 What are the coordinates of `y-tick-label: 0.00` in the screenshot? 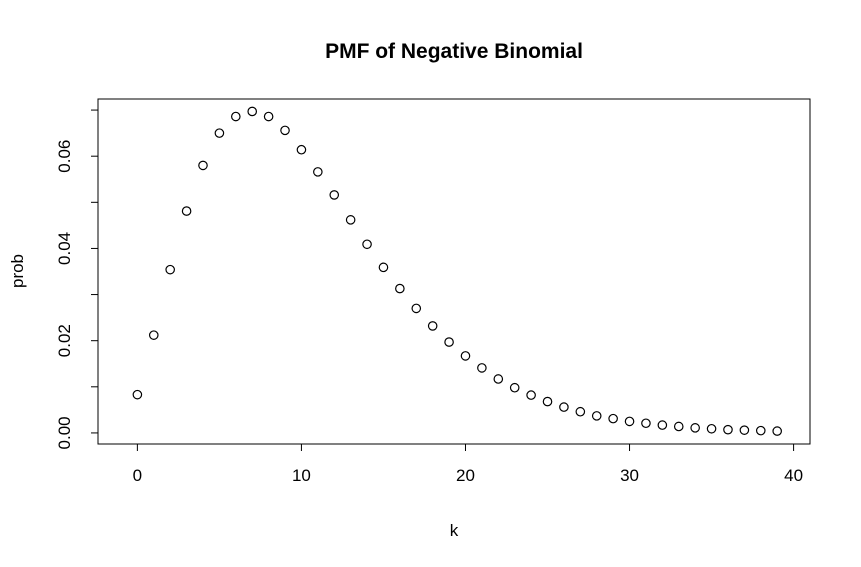 It's located at (64, 432).